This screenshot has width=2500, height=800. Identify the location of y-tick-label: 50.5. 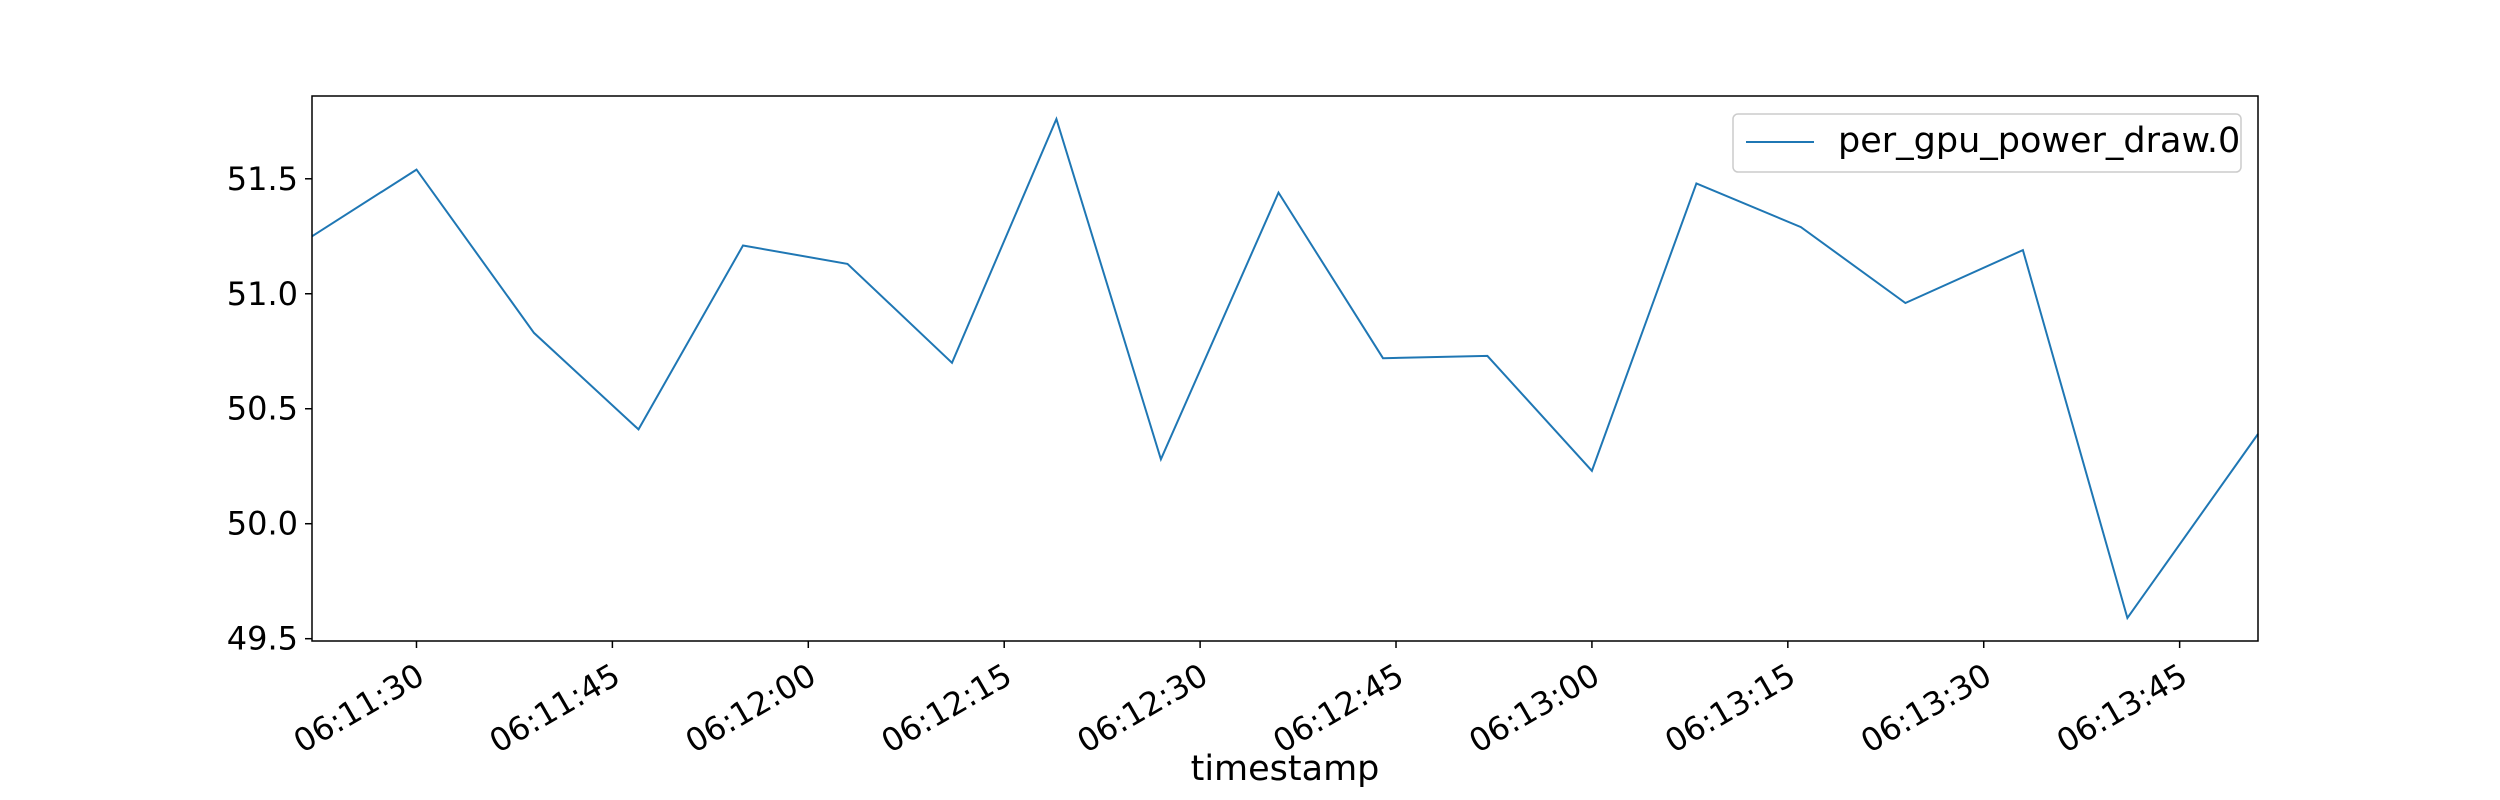
(262, 409).